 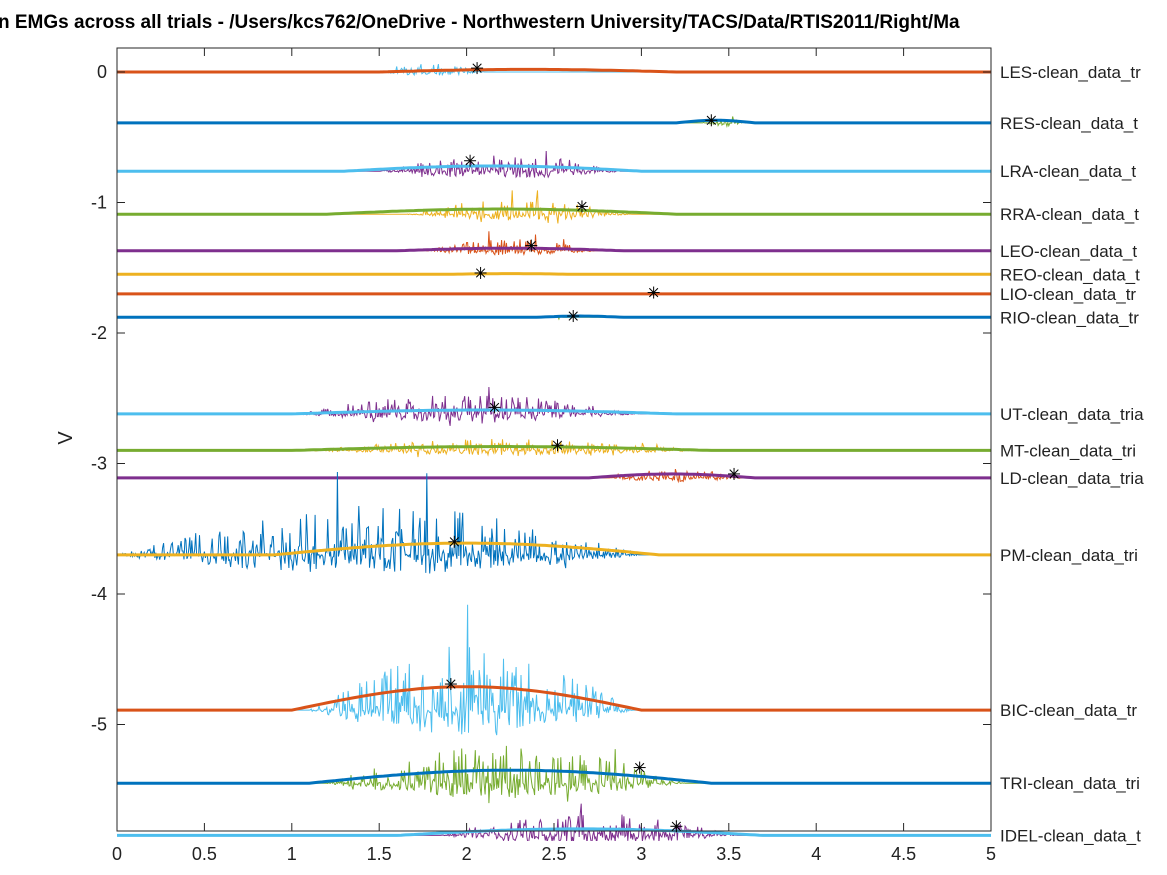 What do you see at coordinates (903, 854) in the screenshot?
I see `x-tick-label: 4.5` at bounding box center [903, 854].